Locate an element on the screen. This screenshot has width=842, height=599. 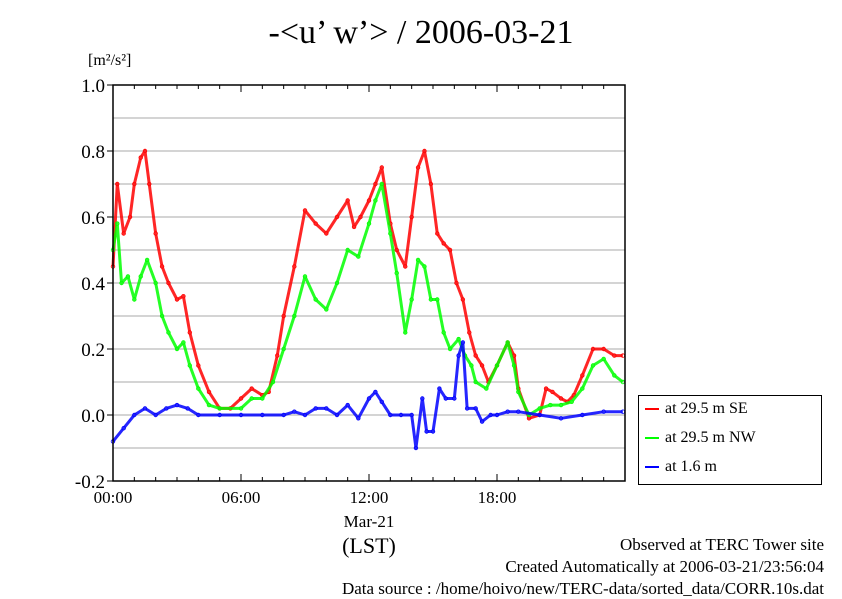
legend-label: at 29.5 m NW is located at coordinates (710, 437).